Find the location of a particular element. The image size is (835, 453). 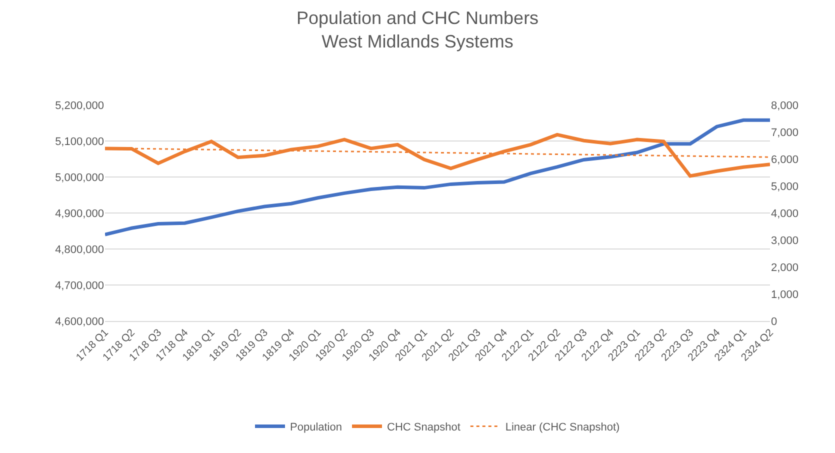

y2-tick-label: 2,000 is located at coordinates (785, 268).